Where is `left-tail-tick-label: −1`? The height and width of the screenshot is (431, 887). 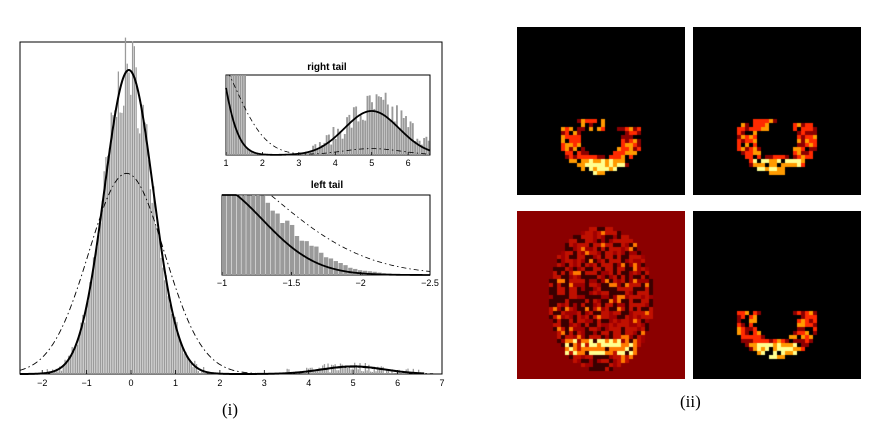
left-tail-tick-label: −1 is located at coordinates (222, 283).